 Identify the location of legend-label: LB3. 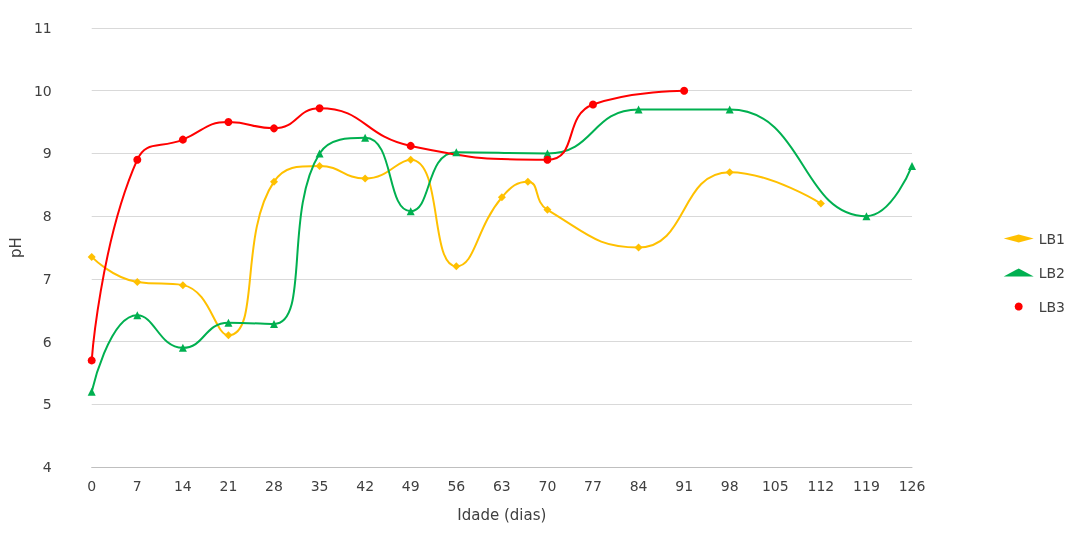
(1051, 306).